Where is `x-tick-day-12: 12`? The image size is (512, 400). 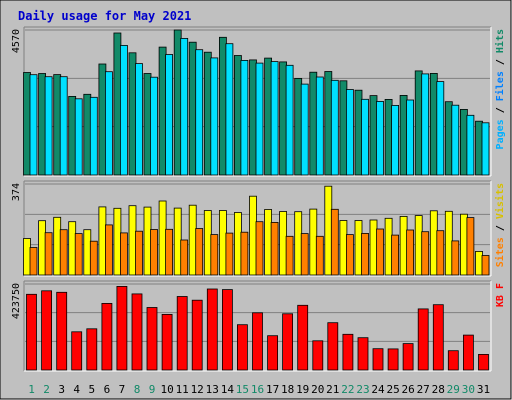 x-tick-day-12: 12 is located at coordinates (197, 389).